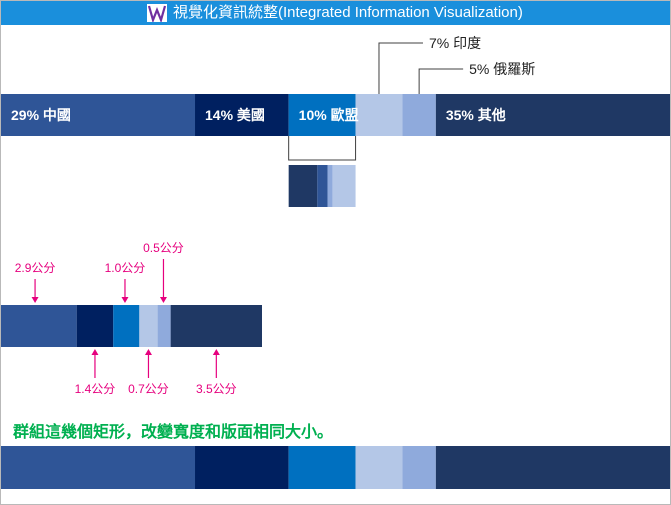  Describe the element at coordinates (148, 389) in the screenshot. I see `cm-label-3: 0.7公分` at that location.